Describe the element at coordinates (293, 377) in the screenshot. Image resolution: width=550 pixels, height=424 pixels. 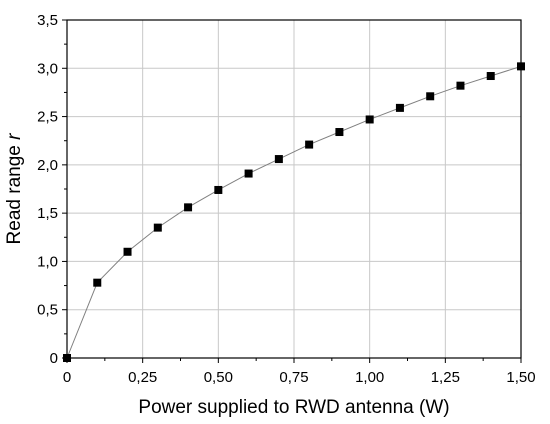
I see `x-tick-label: 0,75` at that location.